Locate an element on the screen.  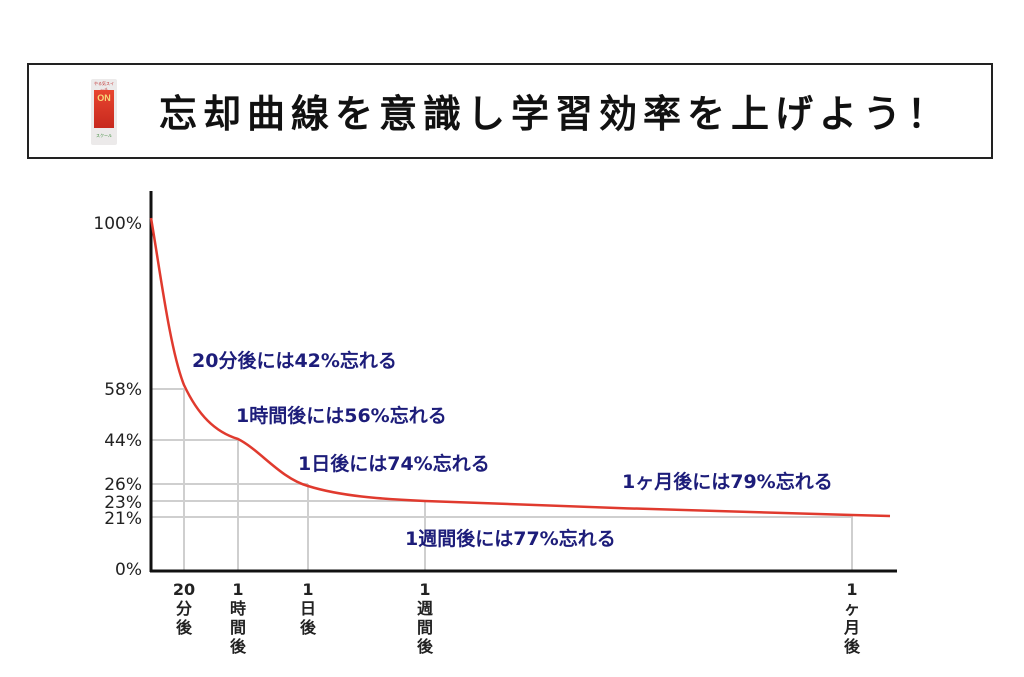
x-tick-1hour: 1 時 間 後 is located at coordinates (238, 618).